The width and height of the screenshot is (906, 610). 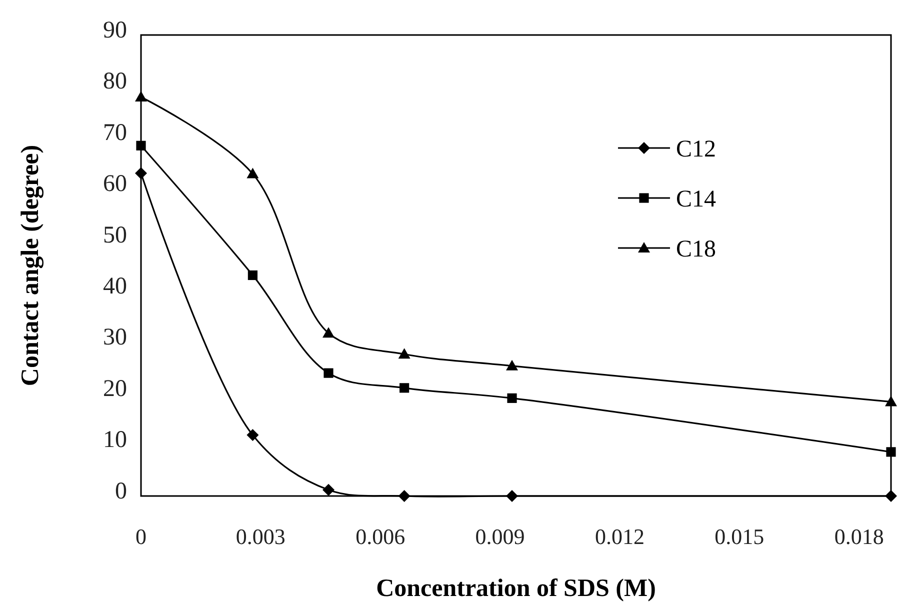 What do you see at coordinates (696, 249) in the screenshot?
I see `legend-label: C18` at bounding box center [696, 249].